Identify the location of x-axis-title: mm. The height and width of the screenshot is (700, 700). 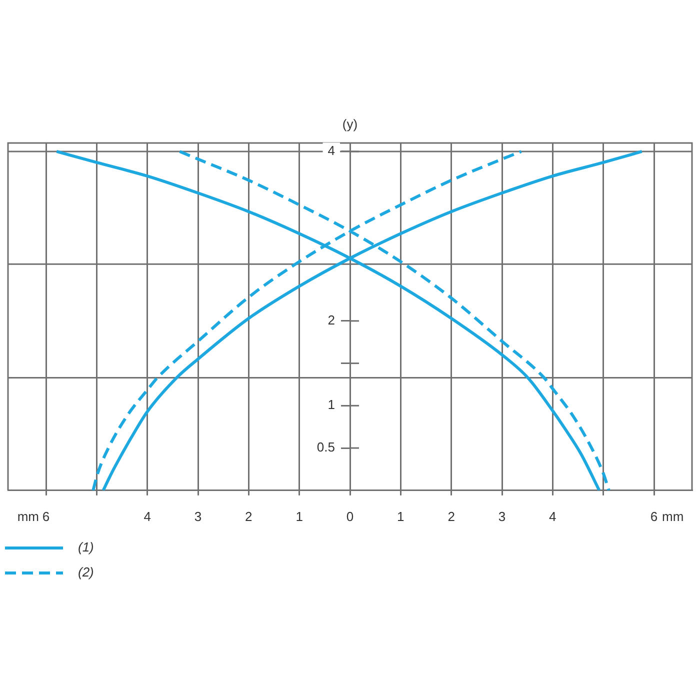
(28, 516).